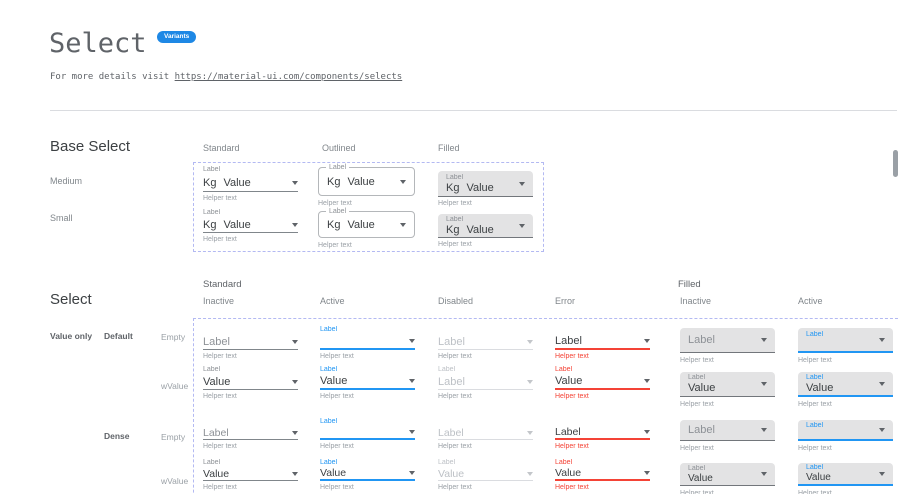  Describe the element at coordinates (117, 436) in the screenshot. I see `density-dense: Dense` at that location.